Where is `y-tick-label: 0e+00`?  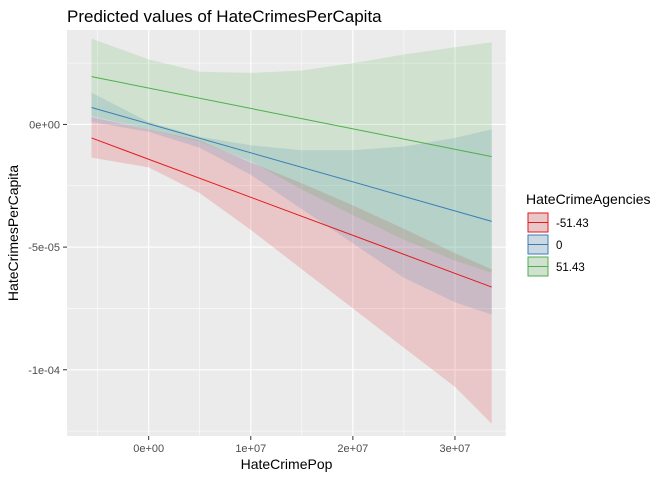
y-tick-label: 0e+00 is located at coordinates (44, 125).